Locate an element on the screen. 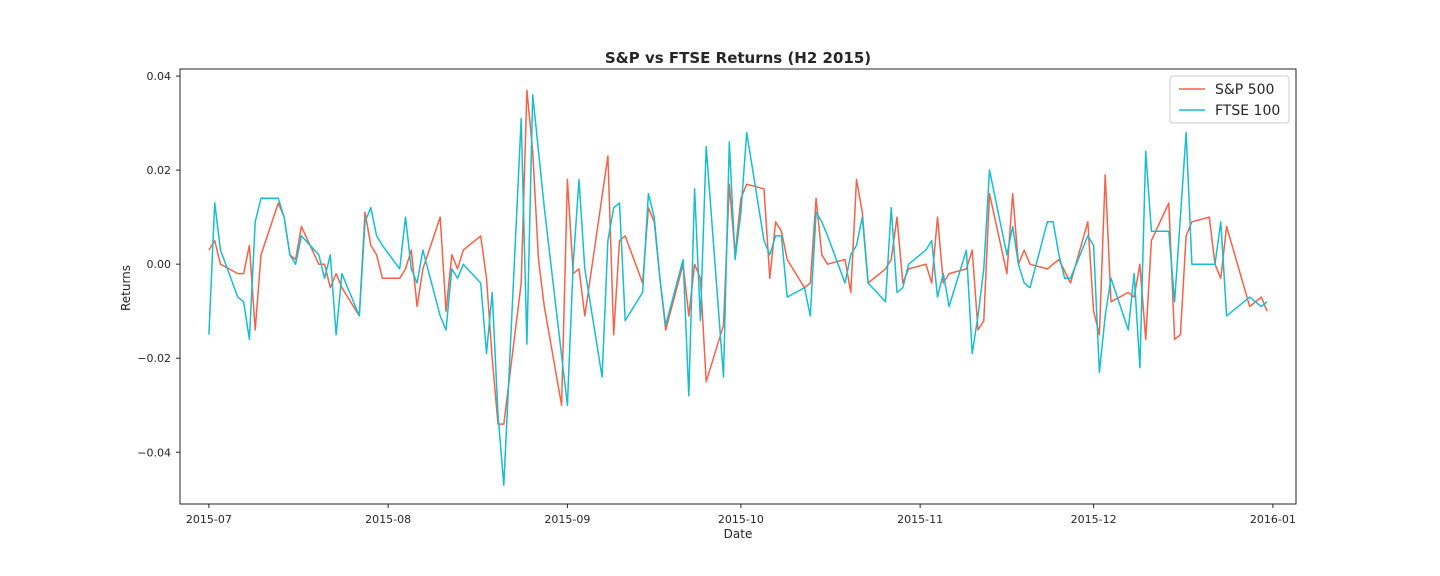 The image size is (1440, 576). legend: S&P 500 FTSE 100 is located at coordinates (1229, 99).